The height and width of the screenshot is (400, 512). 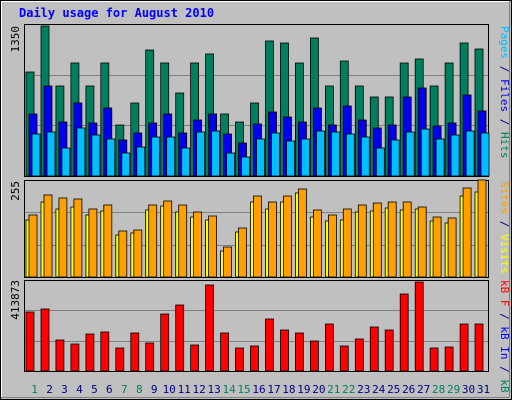 What do you see at coordinates (109, 389) in the screenshot?
I see `x-tick-label-day-6: 6` at bounding box center [109, 389].